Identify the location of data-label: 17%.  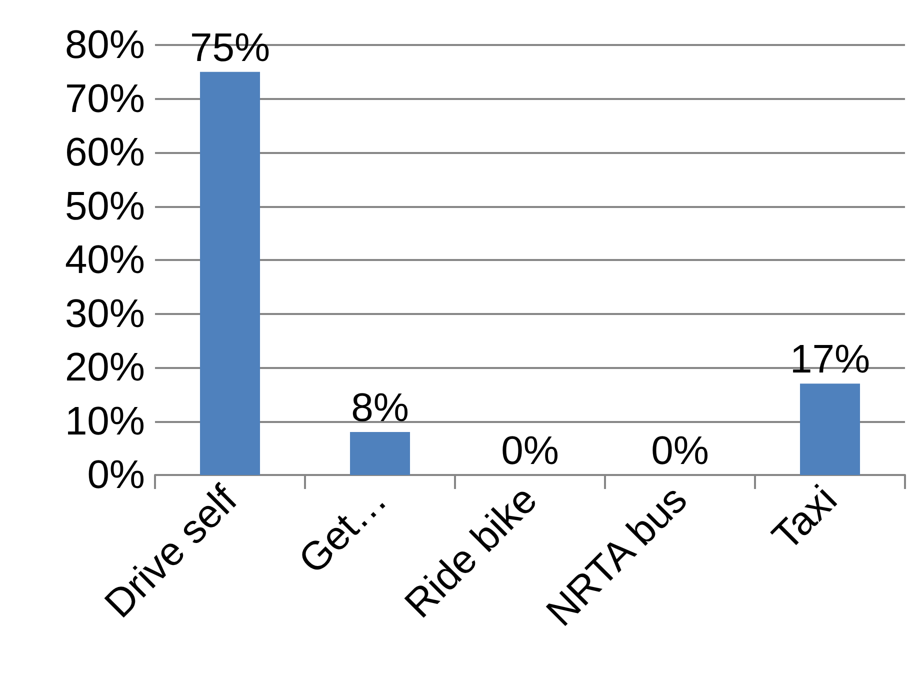
(830, 360).